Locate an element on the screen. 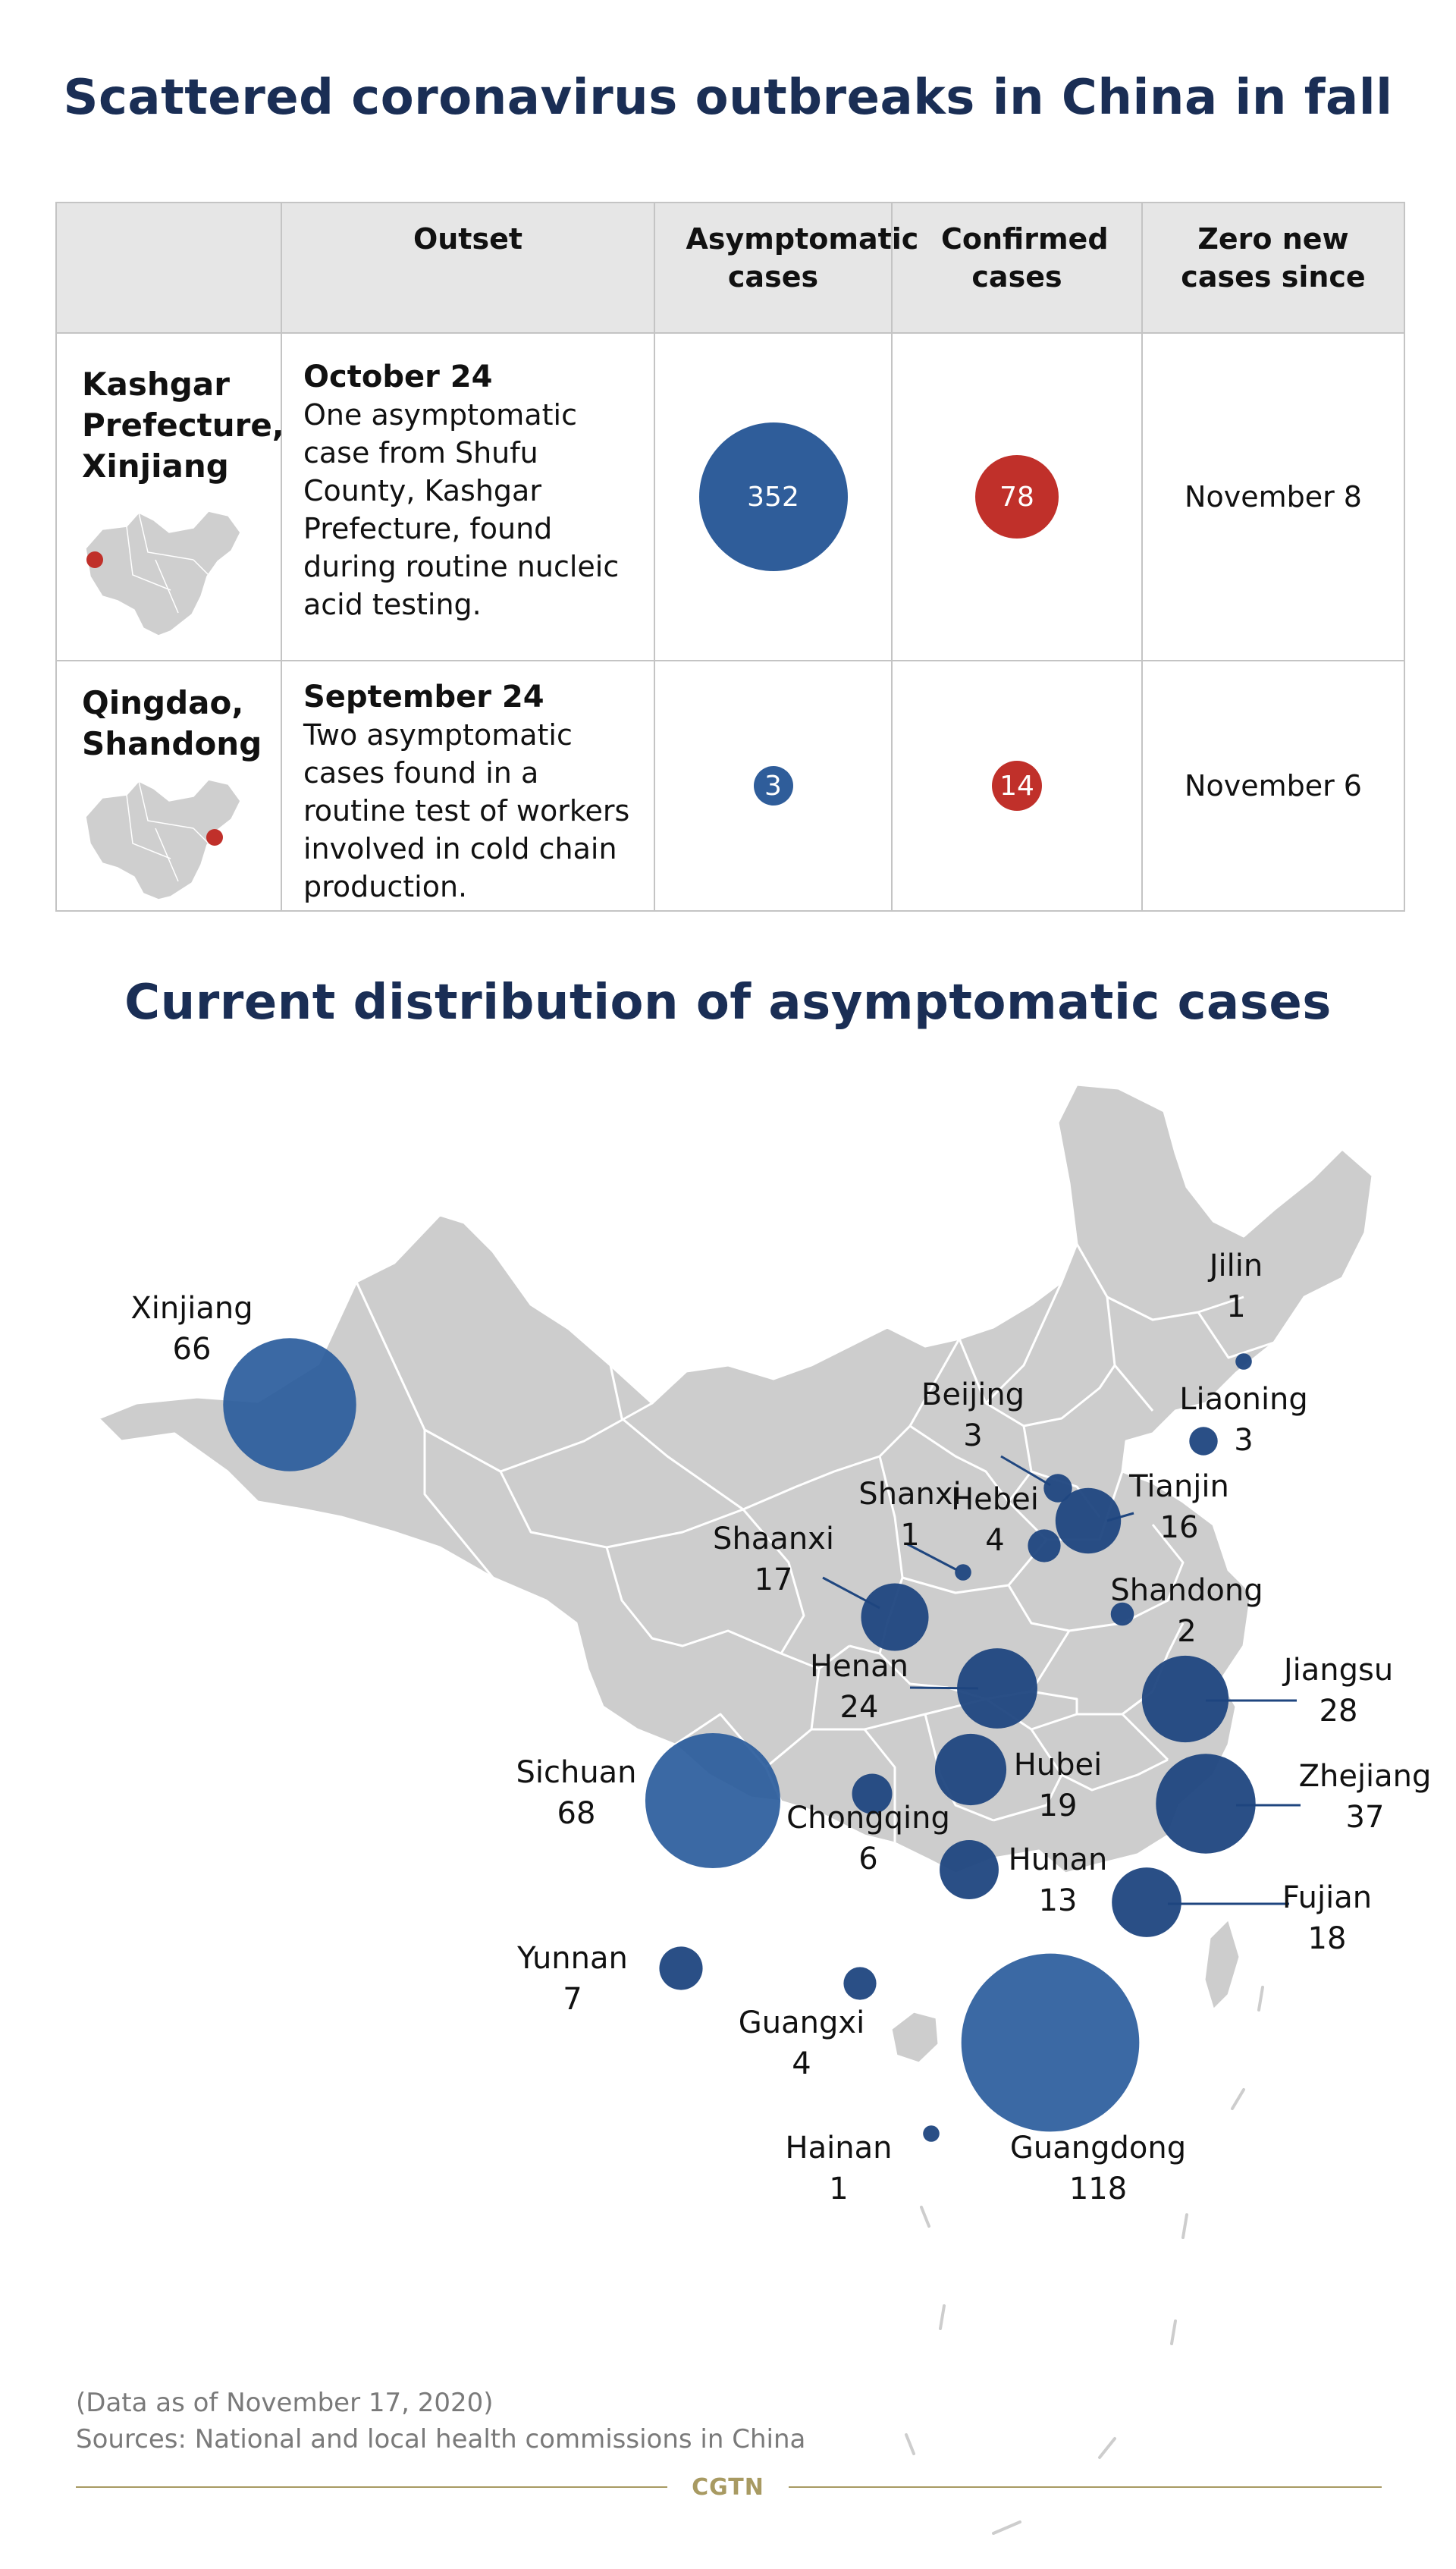 The height and width of the screenshot is (2569, 1456). location-name: Kashgar Prefecture, Xinjiang is located at coordinates (183, 425).